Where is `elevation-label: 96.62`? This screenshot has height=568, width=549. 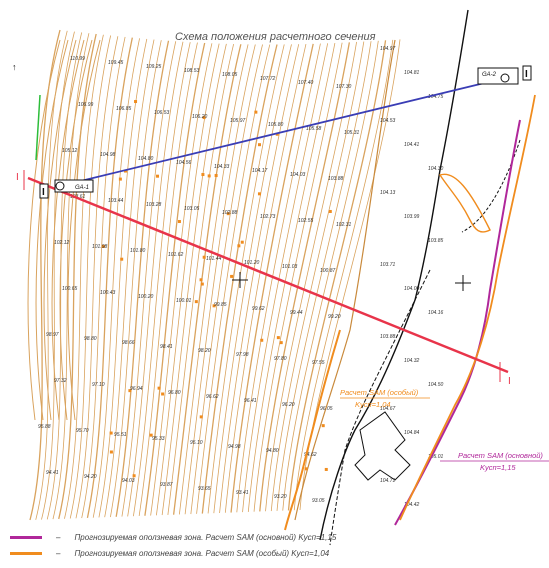
elevation-label: 96.62 is located at coordinates (212, 397).